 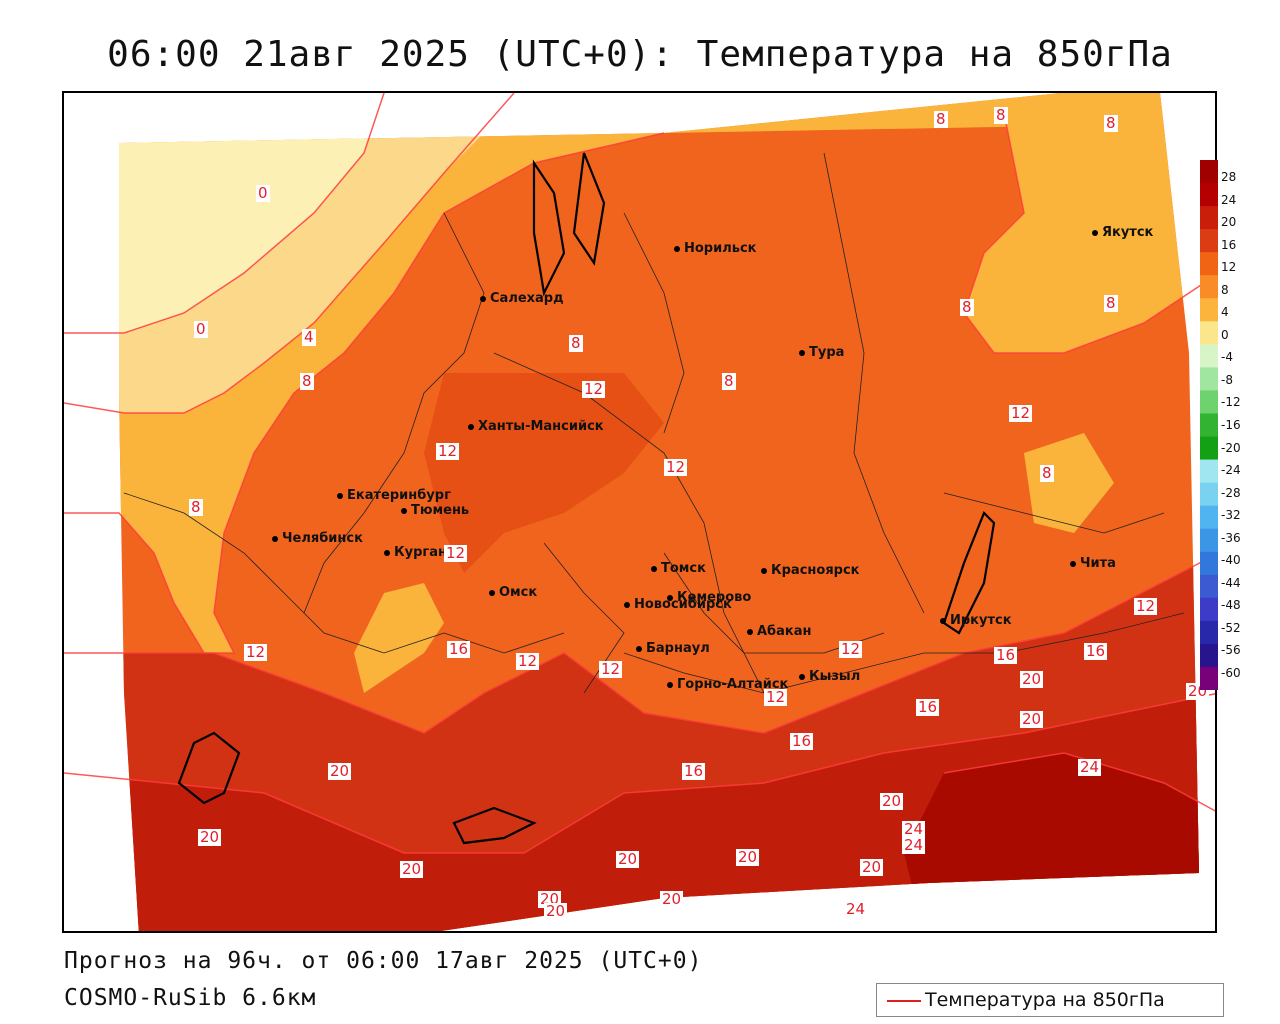 What do you see at coordinates (1081, 223) in the screenshot?
I see `temp-zone-yakutia` at bounding box center [1081, 223].